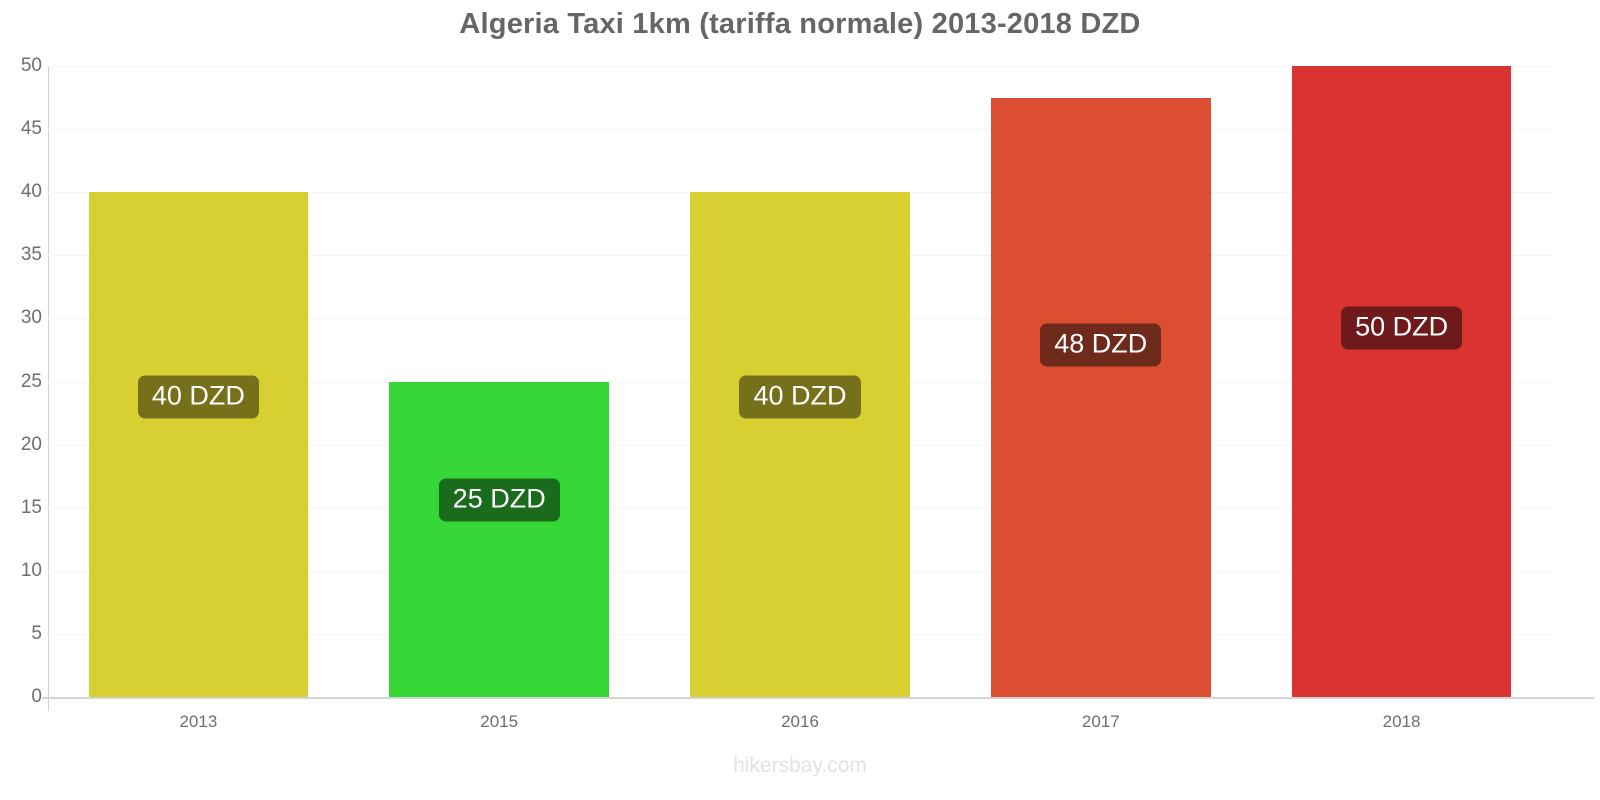 This screenshot has height=800, width=1600. What do you see at coordinates (31, 507) in the screenshot?
I see `y-axis-tick-label: 15` at bounding box center [31, 507].